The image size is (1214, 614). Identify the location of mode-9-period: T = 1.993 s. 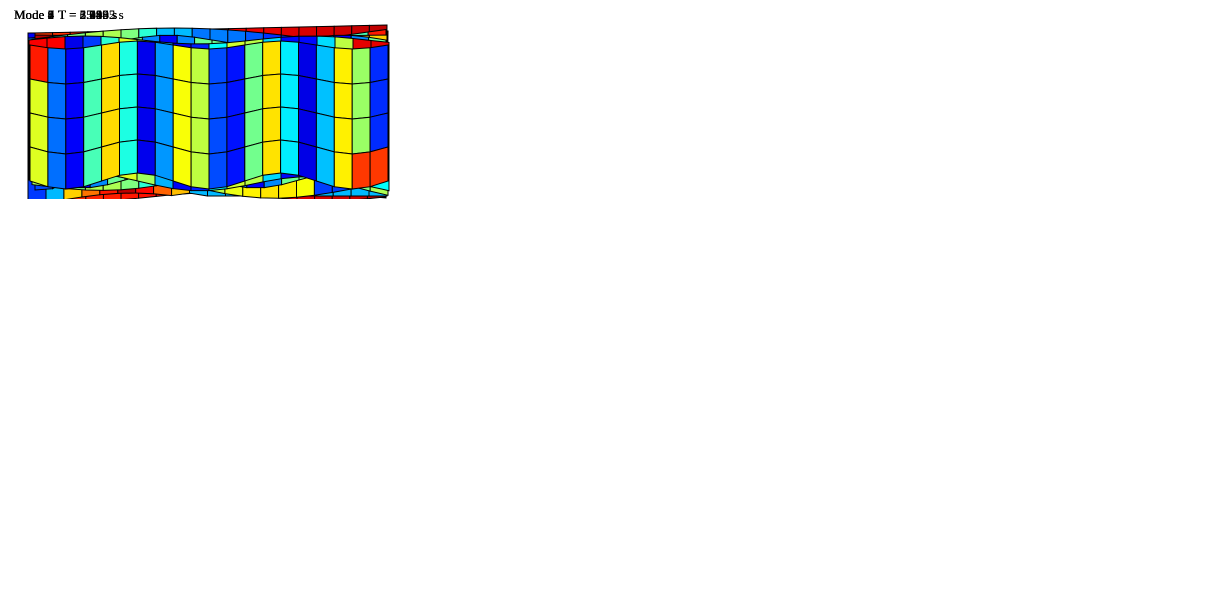
(88, 14).